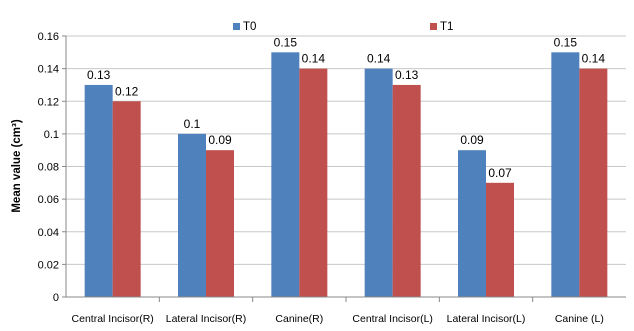 The image size is (634, 331). Describe the element at coordinates (48, 265) in the screenshot. I see `y-tick-label: 0.02` at that location.